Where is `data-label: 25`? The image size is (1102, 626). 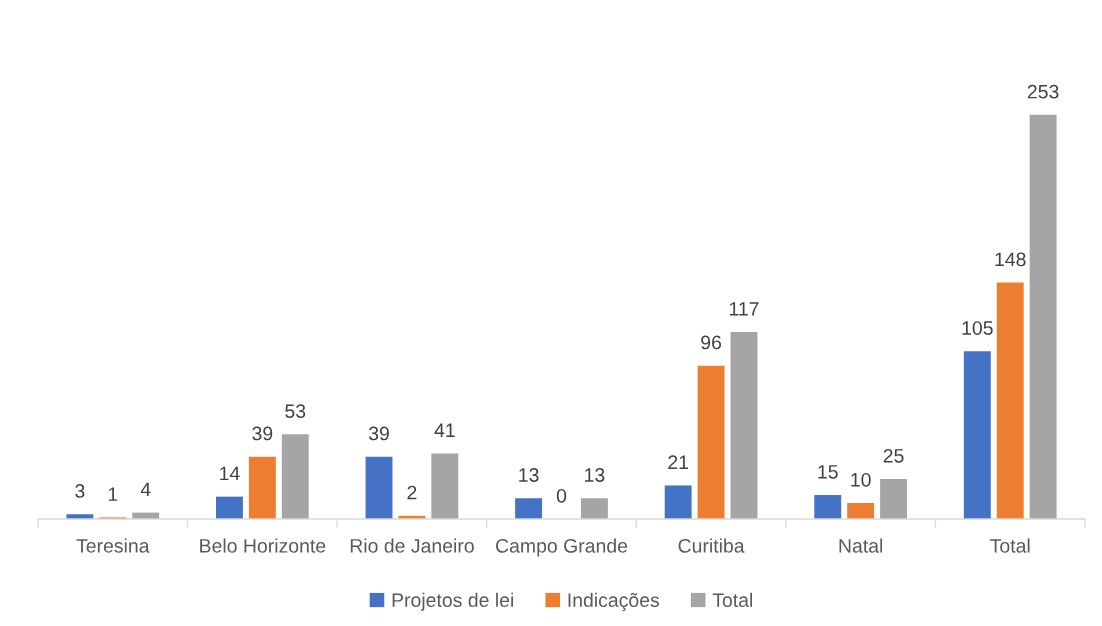
data-label: 25 is located at coordinates (893, 455).